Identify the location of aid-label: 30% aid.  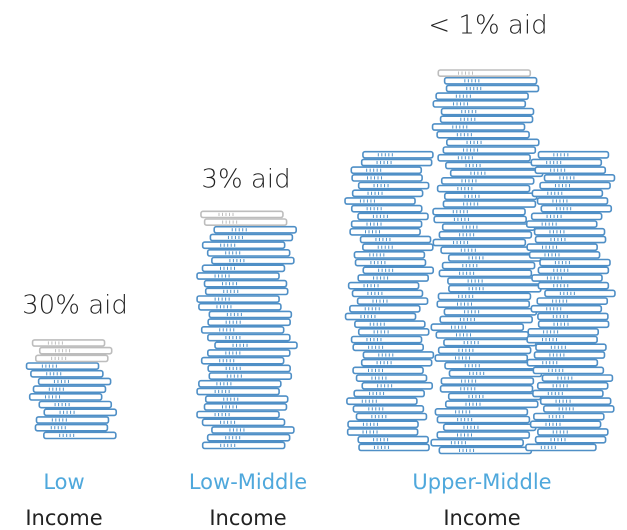
(75, 306).